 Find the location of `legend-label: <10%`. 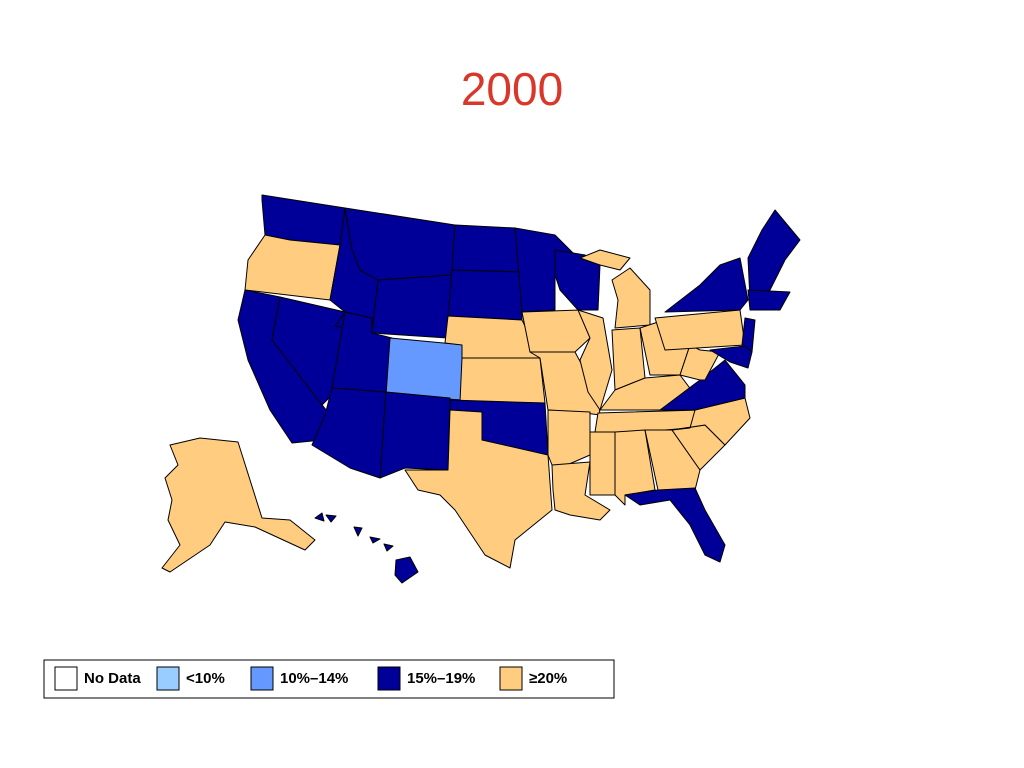

legend-label: <10% is located at coordinates (205, 678).